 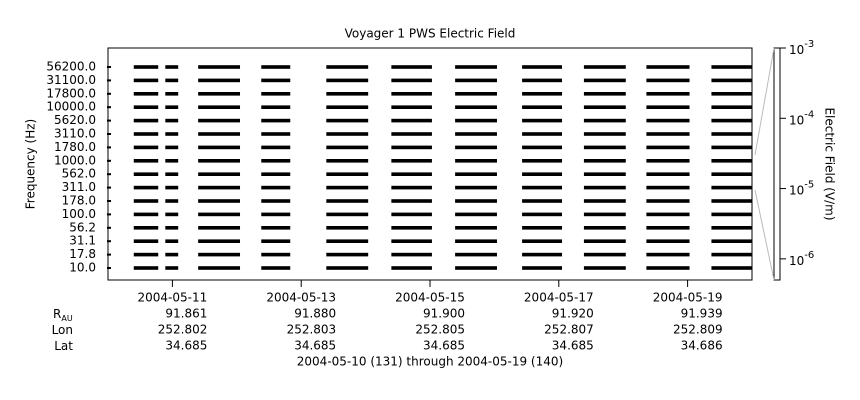 I want to click on x-tick-label: 2004-05-13, so click(x=301, y=298).